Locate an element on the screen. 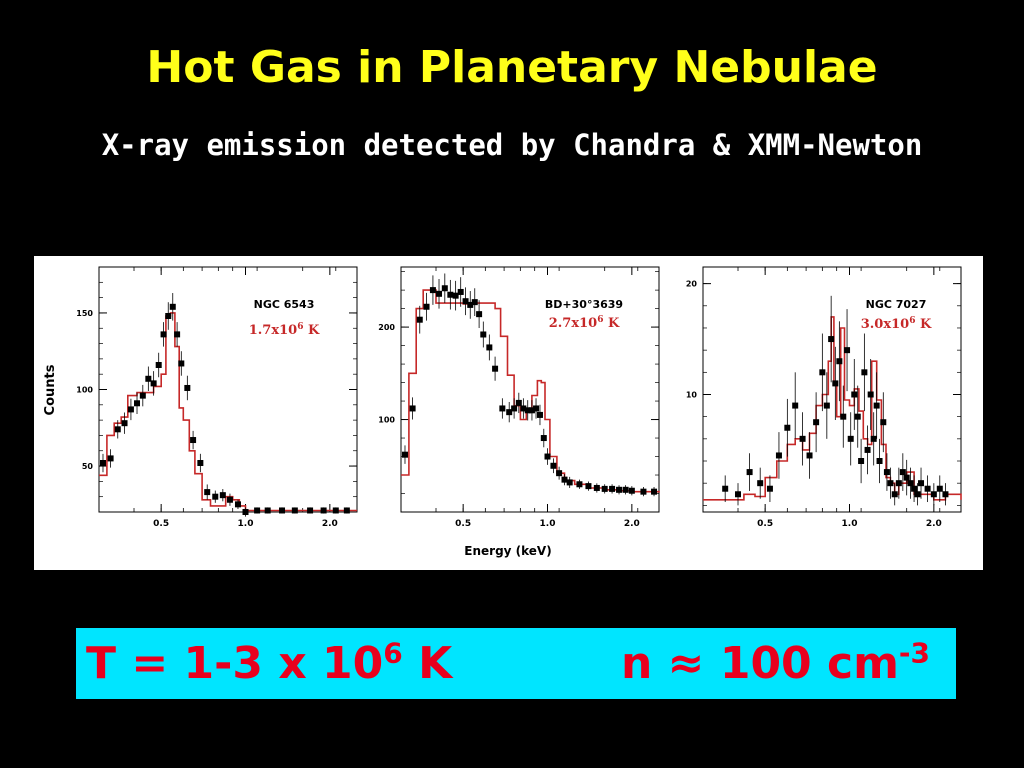  source-name-label: NGC 7027 is located at coordinates (896, 304).